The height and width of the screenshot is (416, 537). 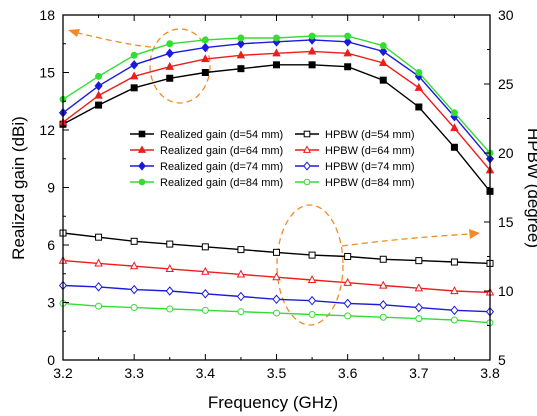 I want to click on y-right-tick-label: 25, so click(x=506, y=84).